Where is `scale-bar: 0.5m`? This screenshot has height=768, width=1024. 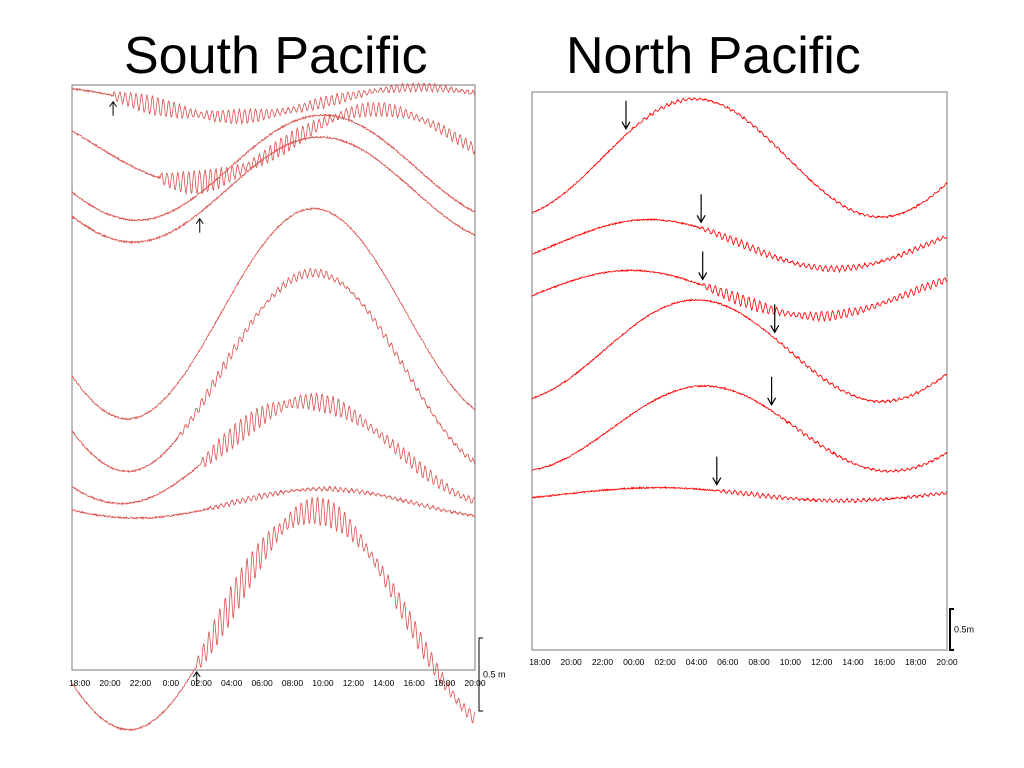 scale-bar: 0.5m is located at coordinates (961, 629).